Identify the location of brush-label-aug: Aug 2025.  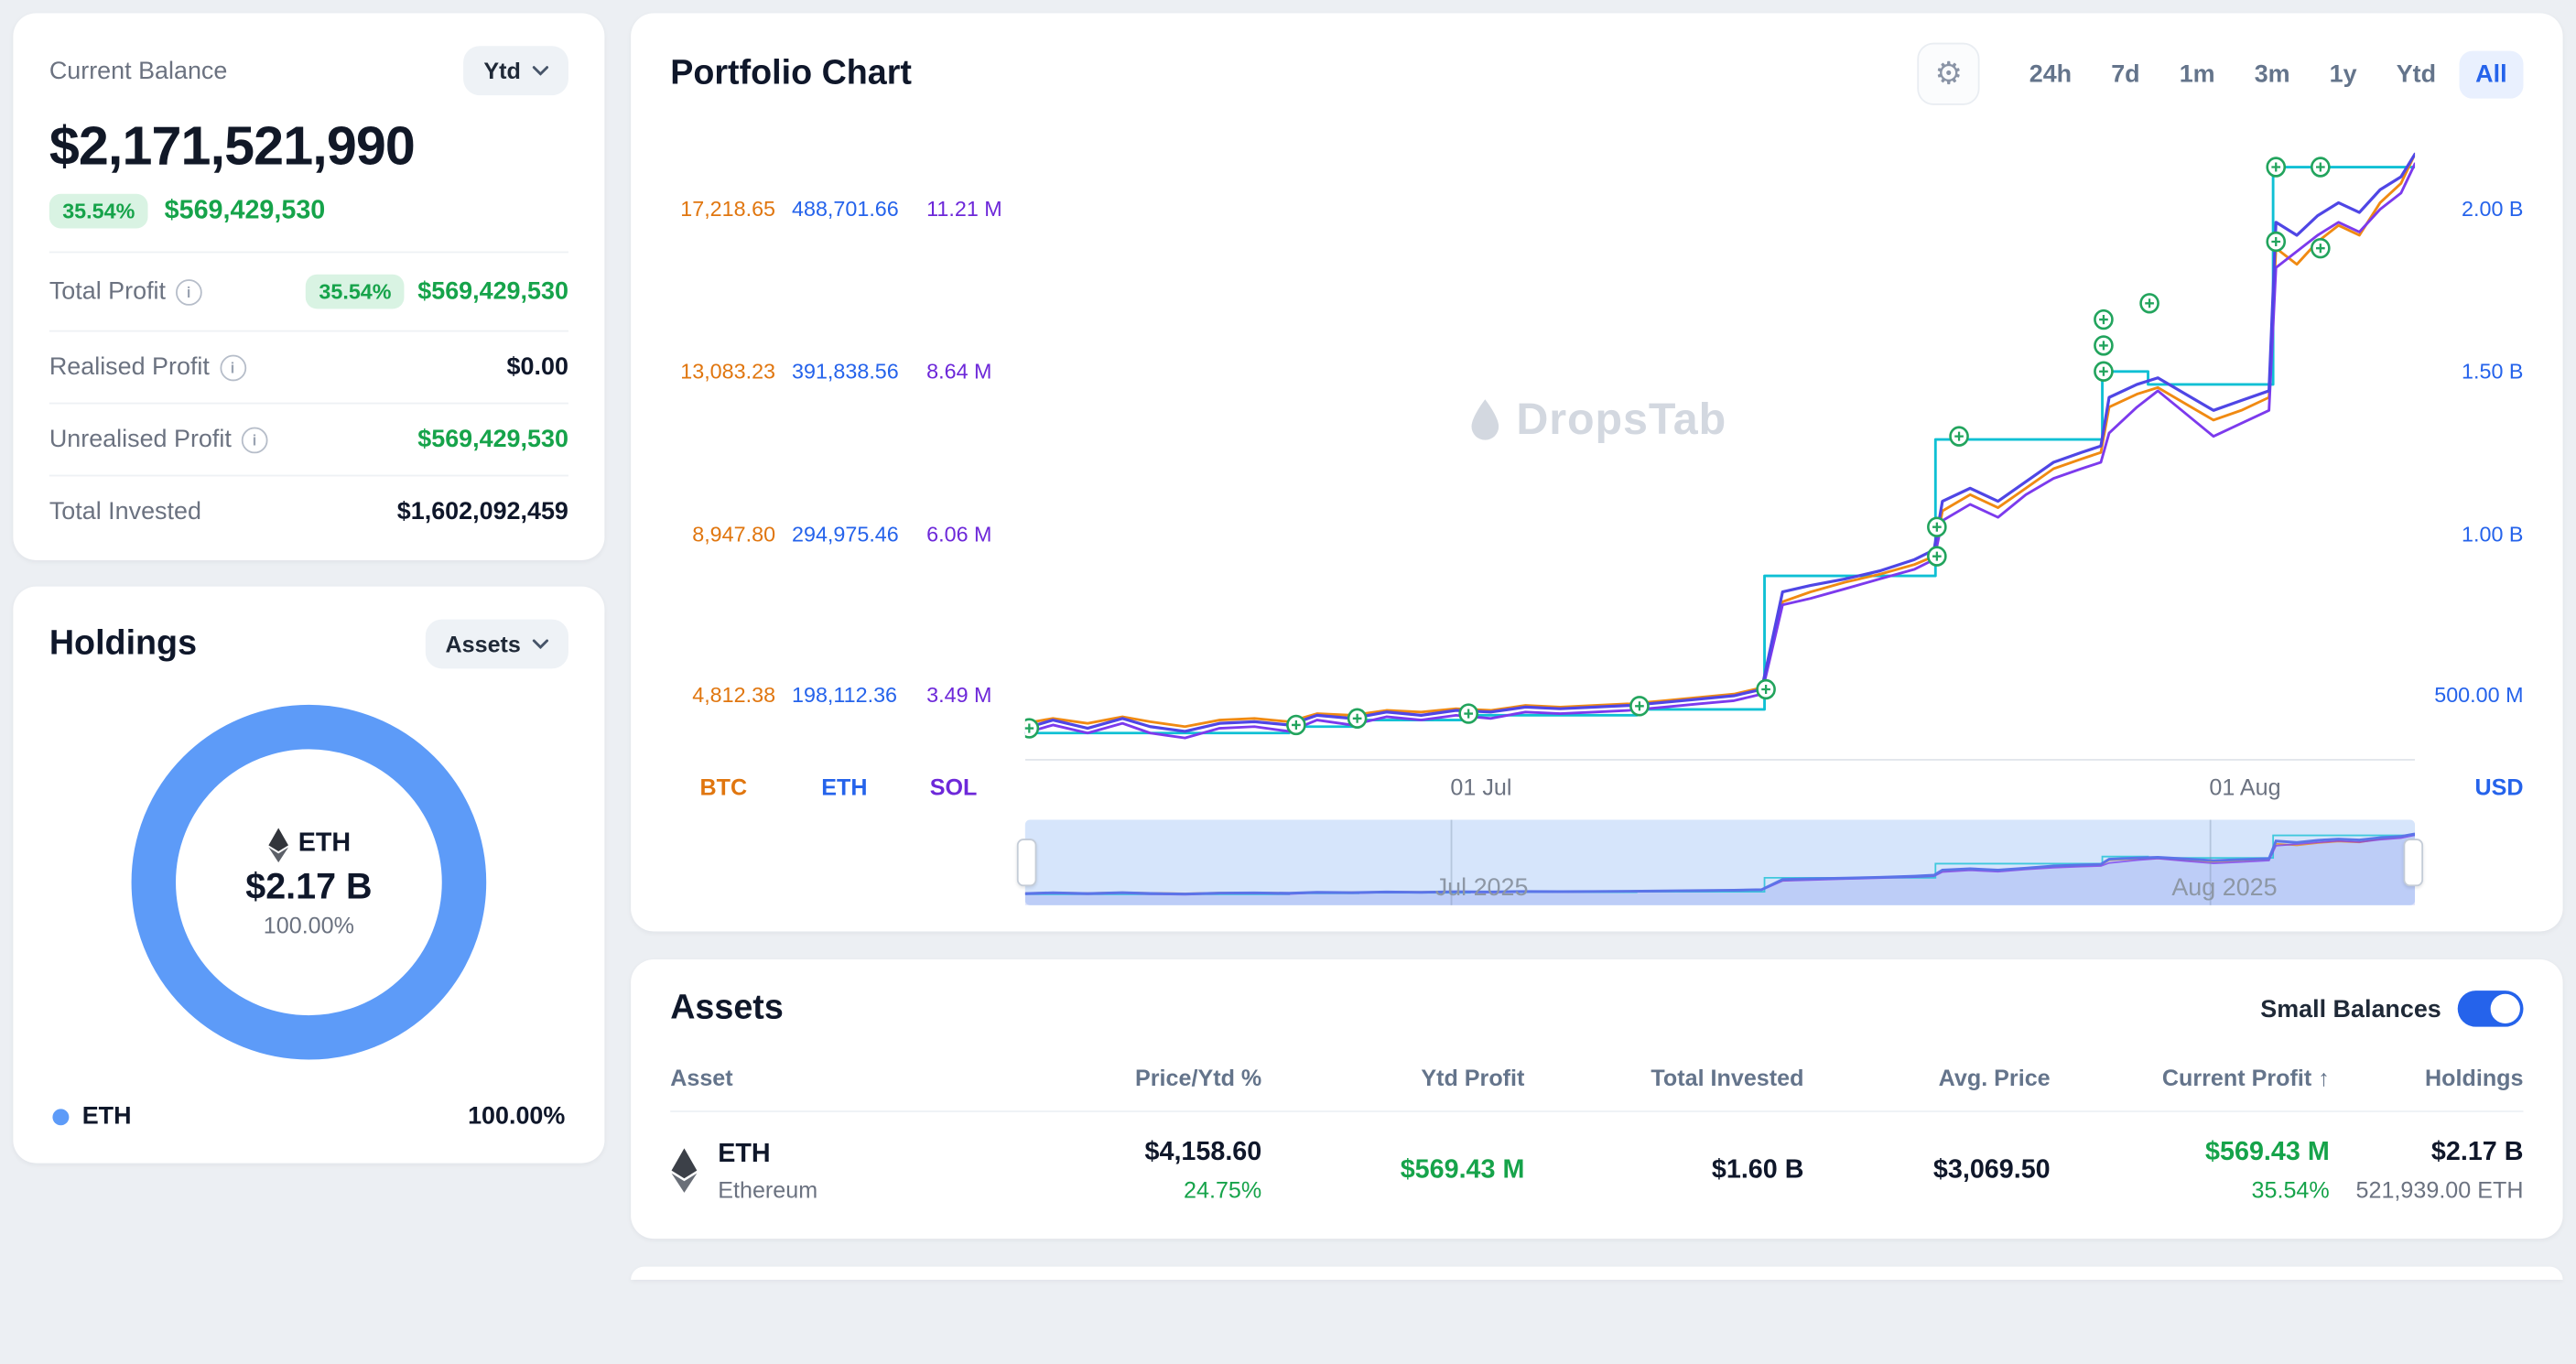
(2225, 888).